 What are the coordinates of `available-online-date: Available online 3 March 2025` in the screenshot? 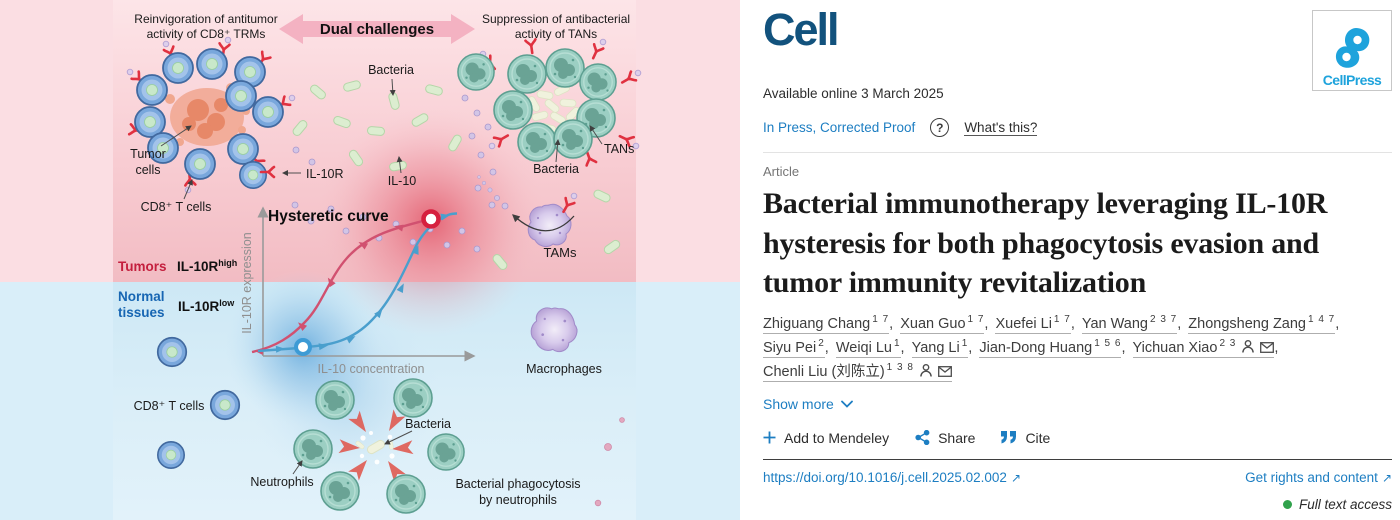 It's located at (853, 93).